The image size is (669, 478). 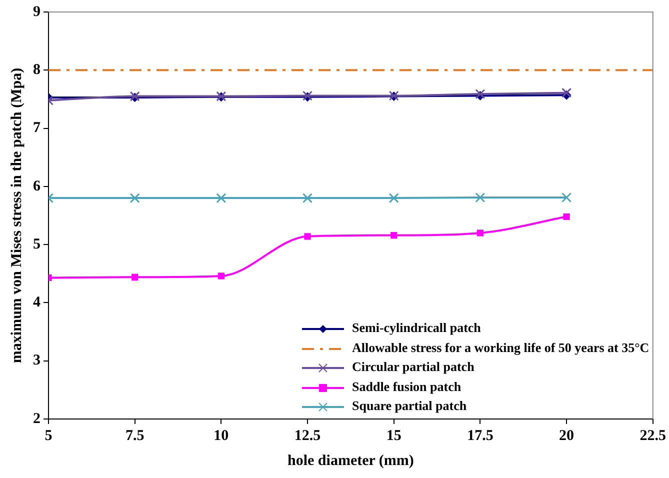 What do you see at coordinates (36, 244) in the screenshot?
I see `y-tick-label: 5` at bounding box center [36, 244].